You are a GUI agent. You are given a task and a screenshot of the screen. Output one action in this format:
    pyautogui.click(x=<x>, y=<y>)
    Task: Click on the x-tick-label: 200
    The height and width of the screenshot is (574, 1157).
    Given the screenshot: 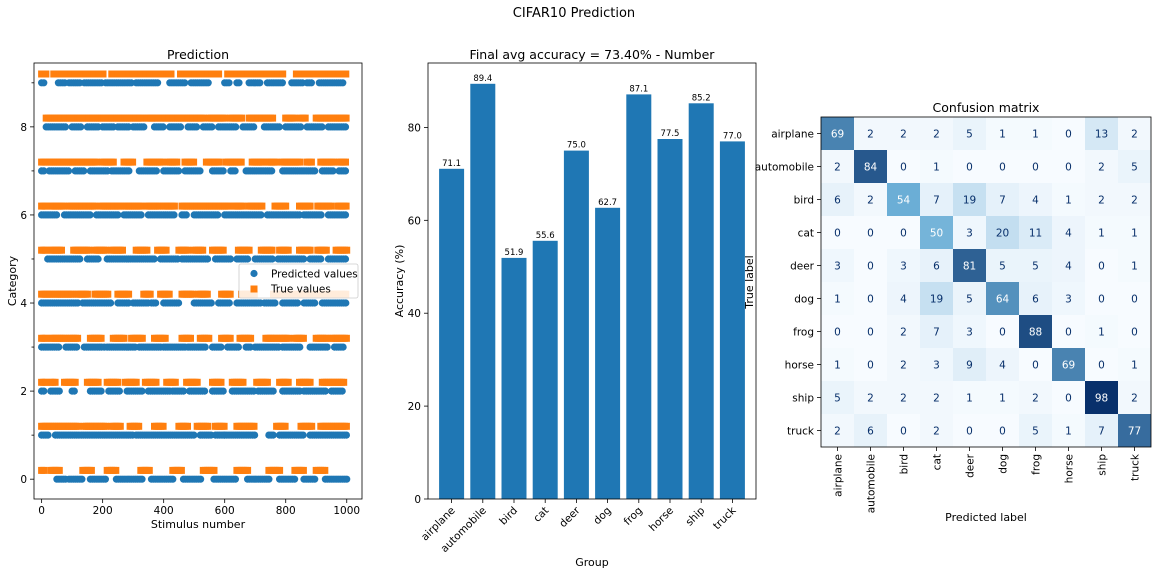 What is the action you would take?
    pyautogui.click(x=103, y=511)
    